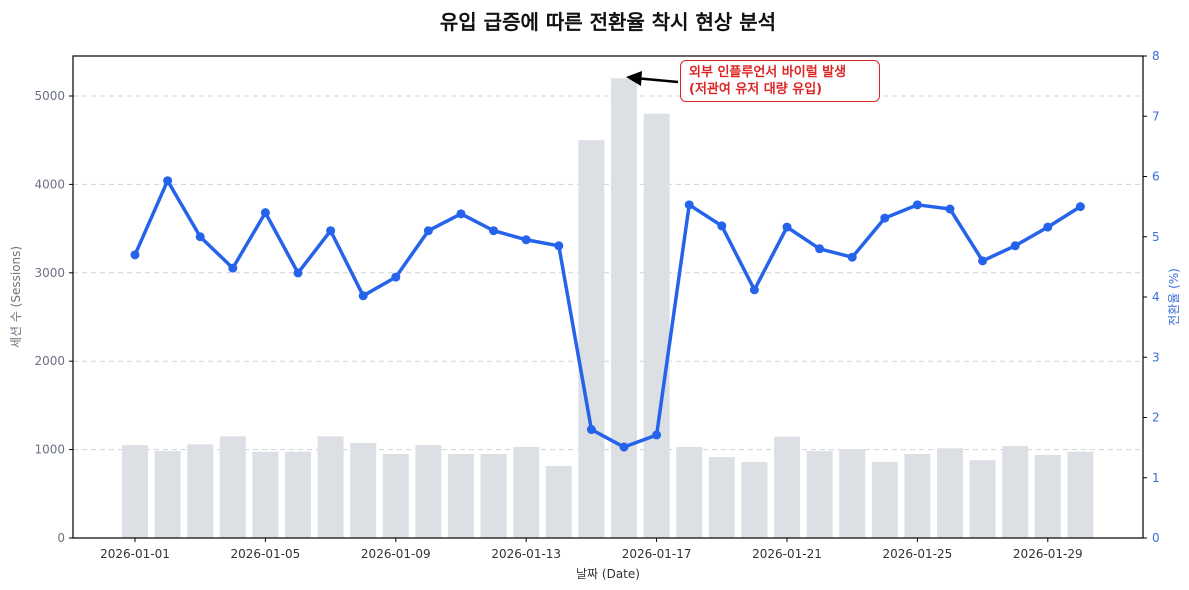  What do you see at coordinates (918, 554) in the screenshot?
I see `x-tick-label: 2026-01-25` at bounding box center [918, 554].